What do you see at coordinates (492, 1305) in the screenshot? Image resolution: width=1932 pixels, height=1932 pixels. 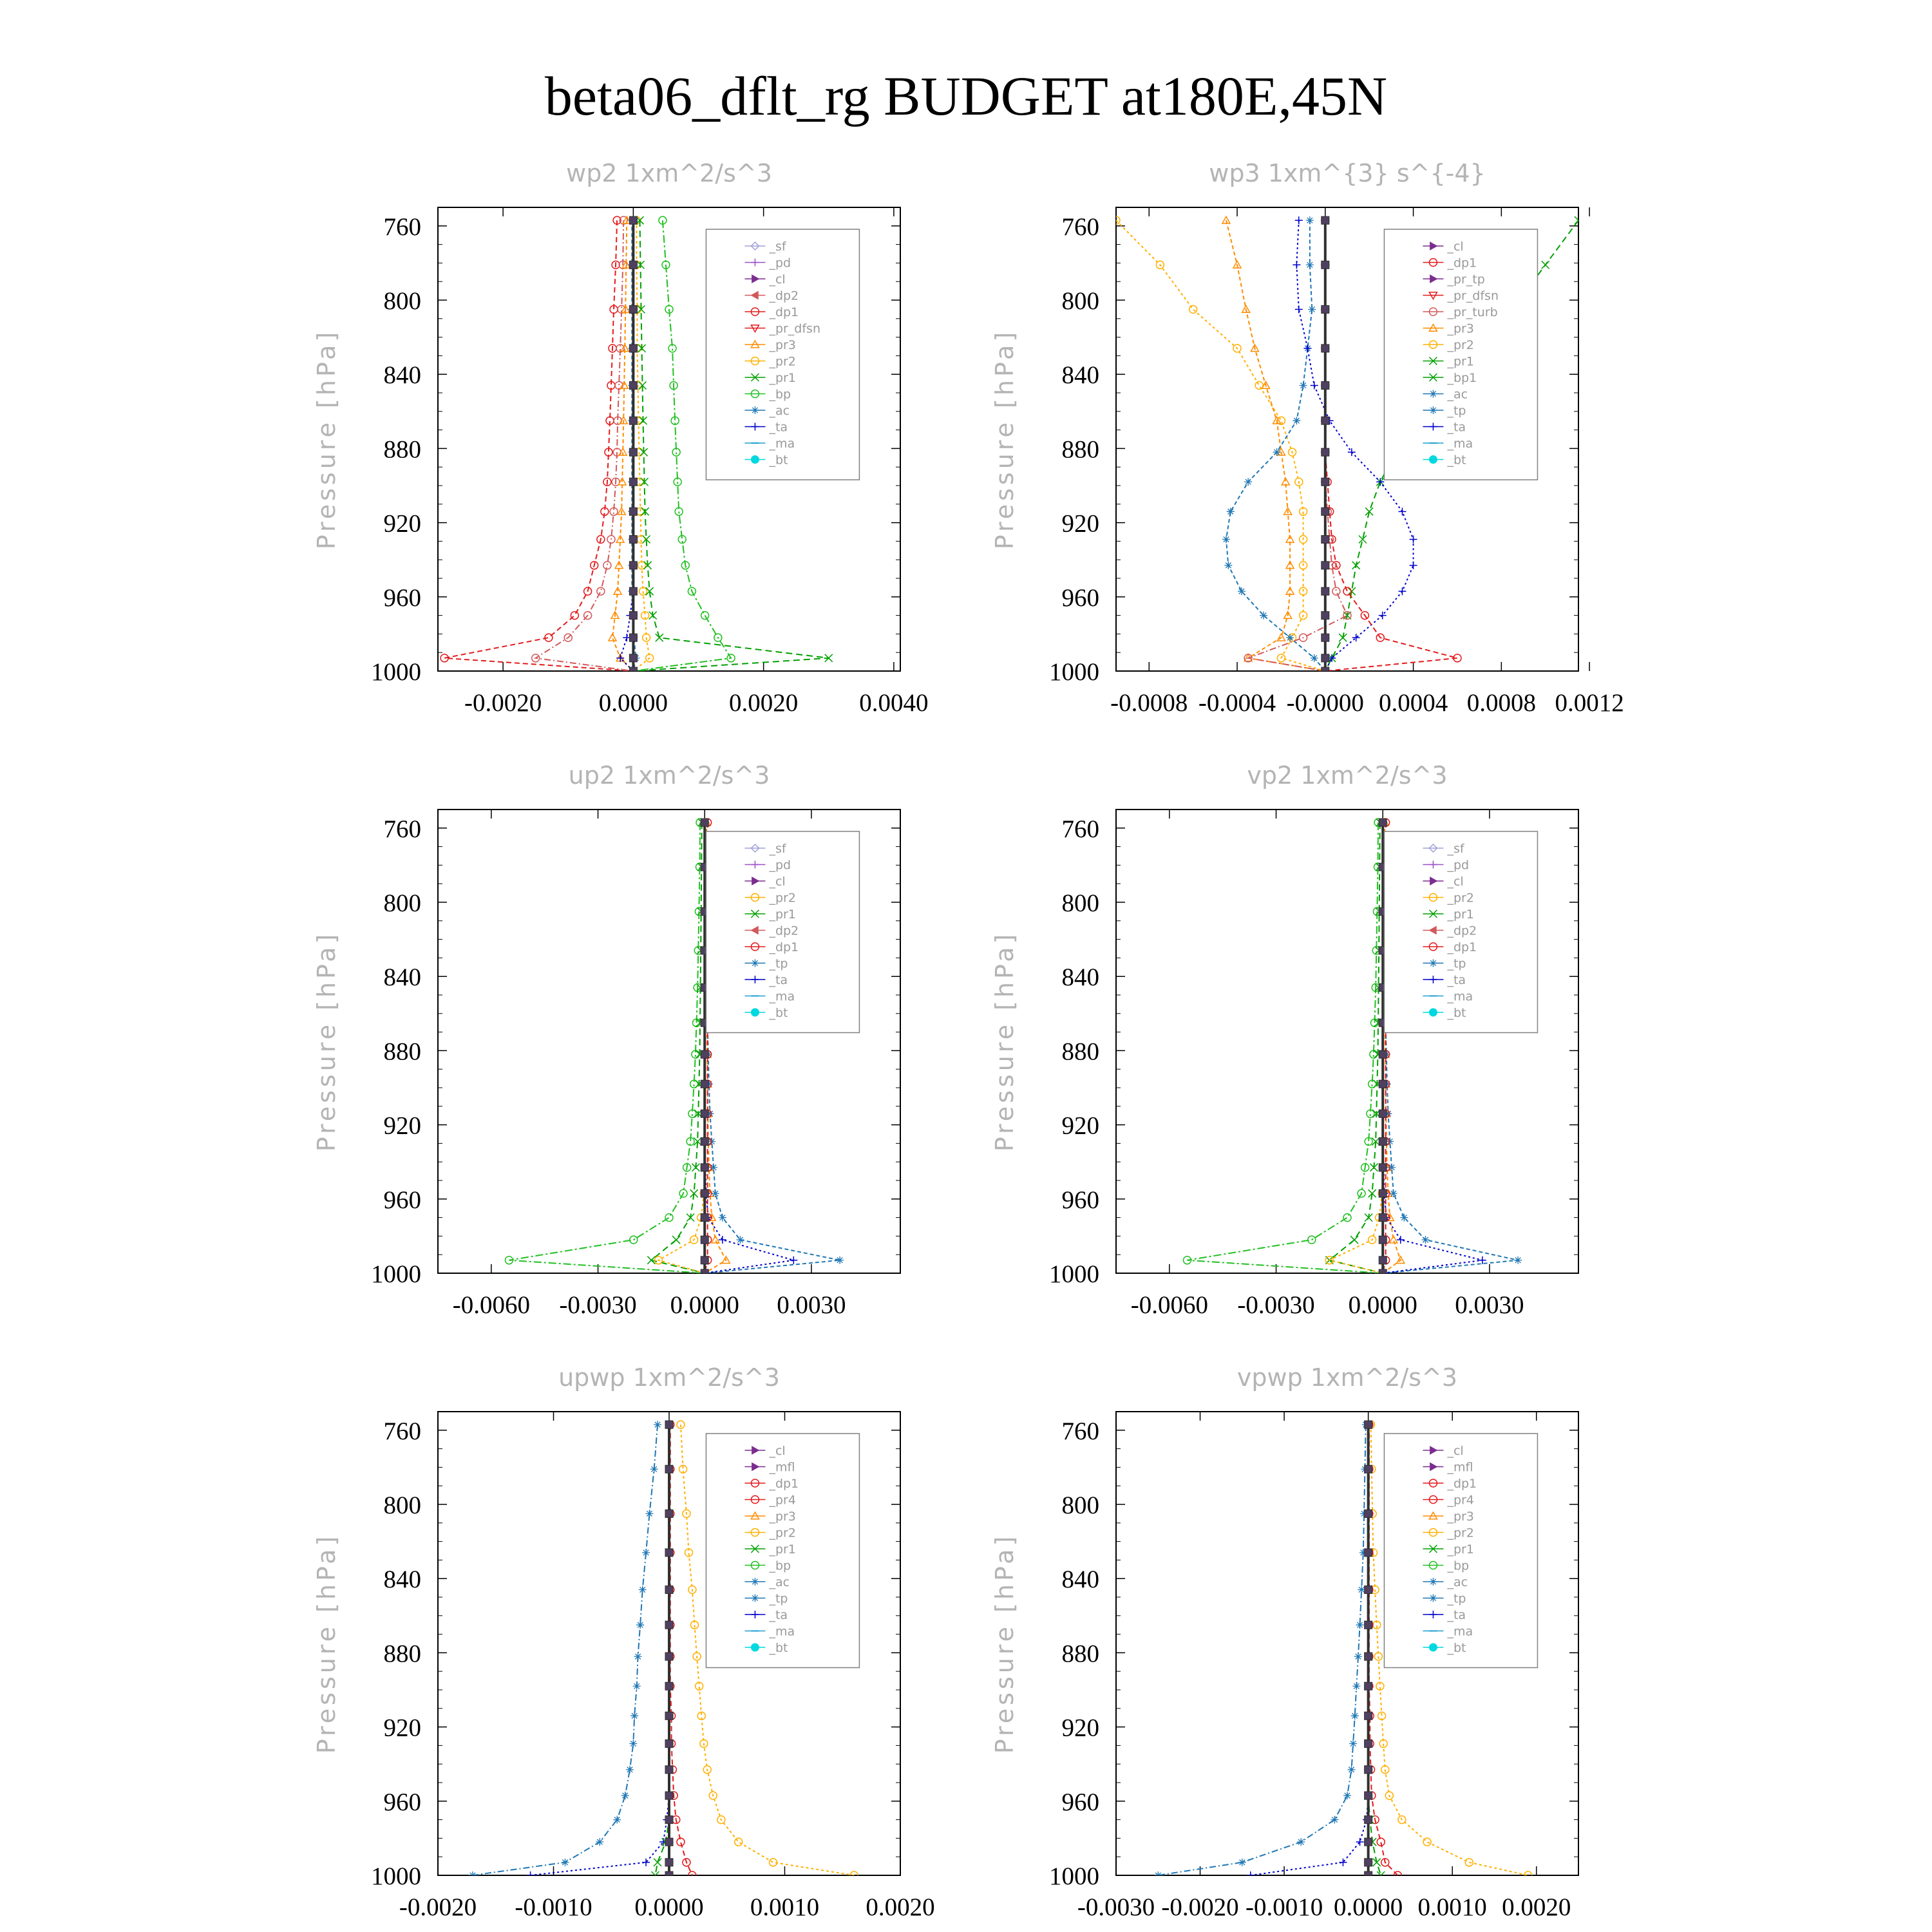 I see `x-tick-label: -0.0060` at bounding box center [492, 1305].